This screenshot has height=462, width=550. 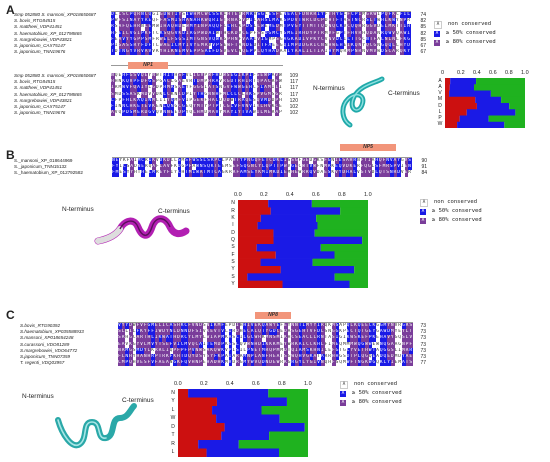 I want to click on helix-structure-c, so click(x=96, y=426).